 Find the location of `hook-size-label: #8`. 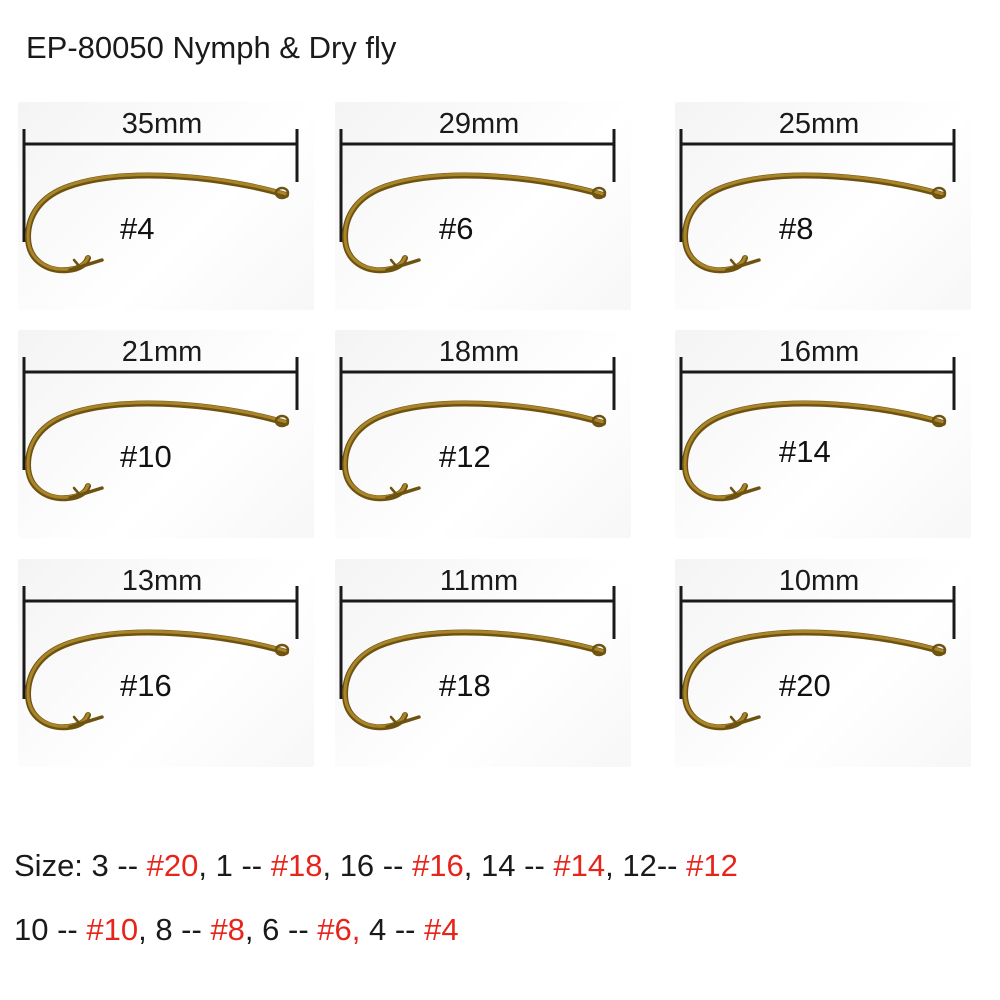

hook-size-label: #8 is located at coordinates (796, 228).